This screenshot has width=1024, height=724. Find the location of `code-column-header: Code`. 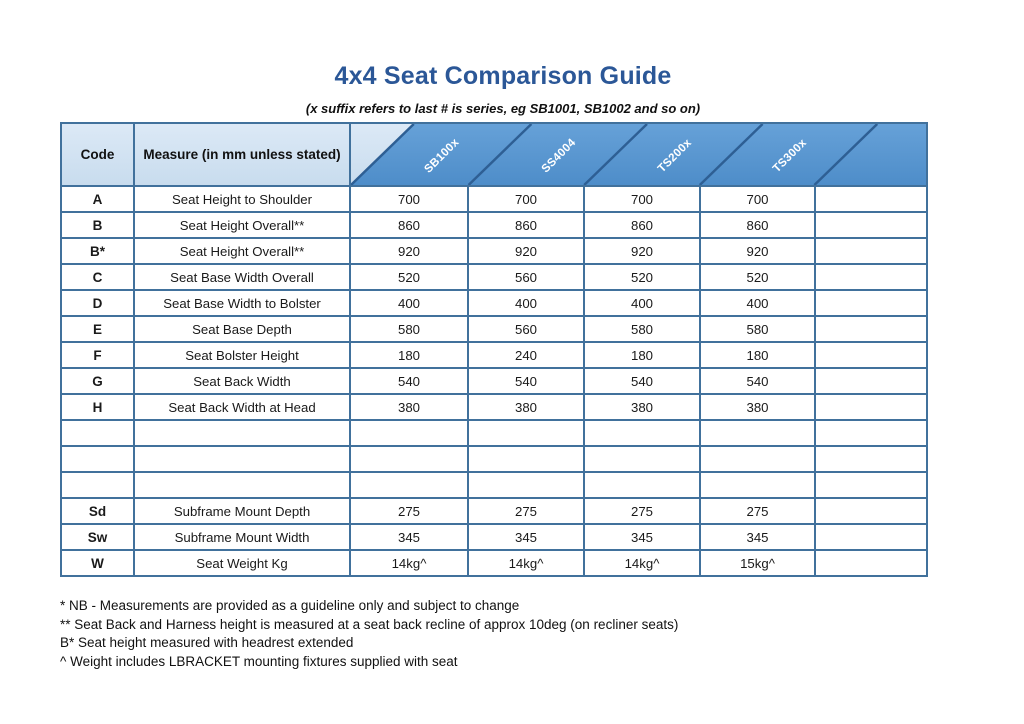

code-column-header: Code is located at coordinates (97, 154).